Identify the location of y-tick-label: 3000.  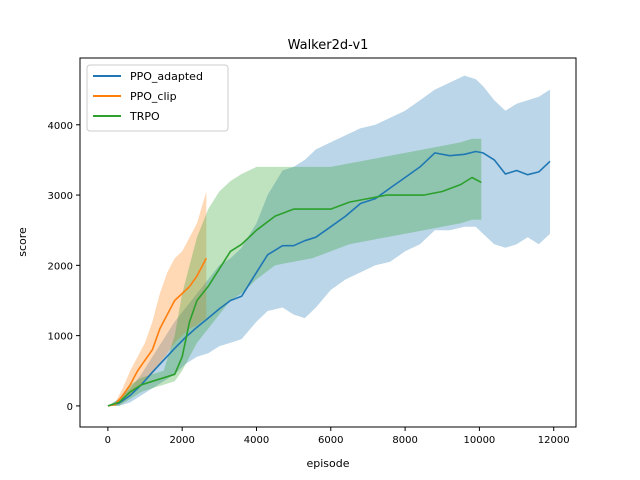
(60, 196).